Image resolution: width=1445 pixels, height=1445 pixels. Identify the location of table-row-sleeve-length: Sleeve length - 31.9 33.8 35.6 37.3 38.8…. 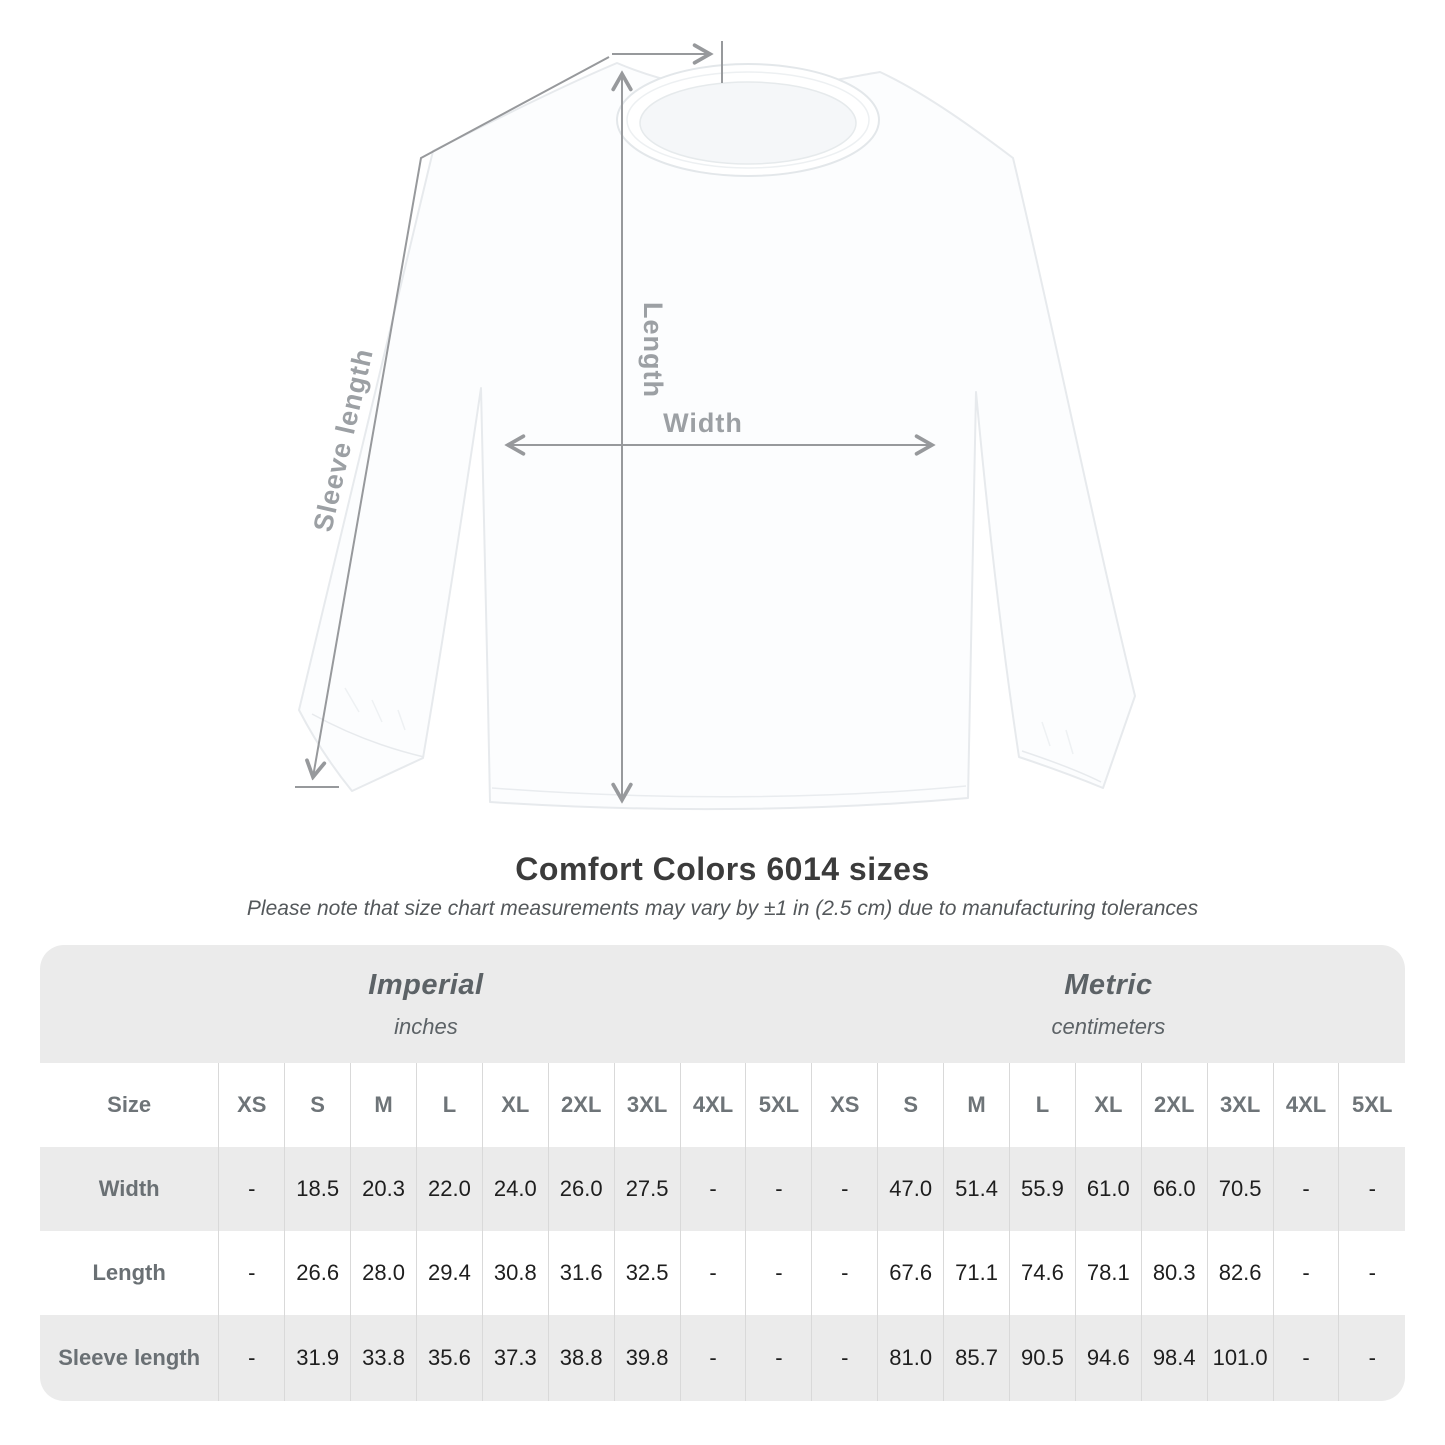
(722, 1358).